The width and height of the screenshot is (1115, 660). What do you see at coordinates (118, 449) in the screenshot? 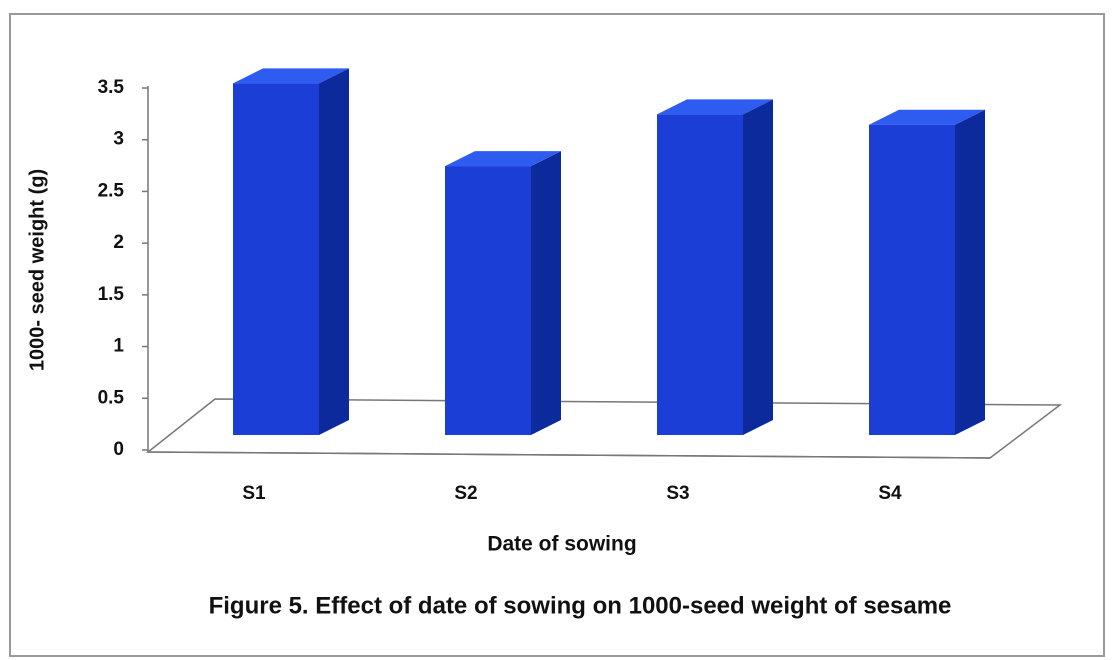
I see `y-tick-label: 0` at bounding box center [118, 449].